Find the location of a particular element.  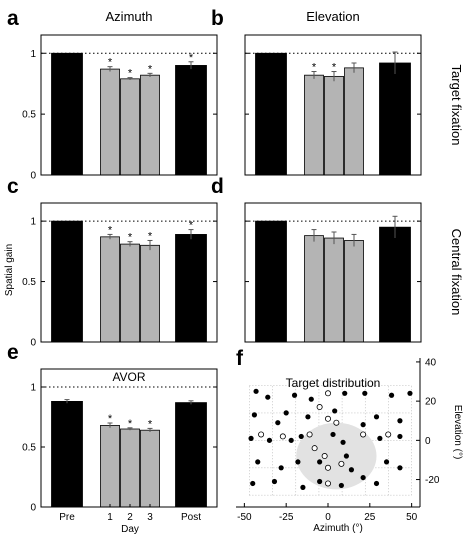

panel-title: Target distribution is located at coordinates (333, 383).